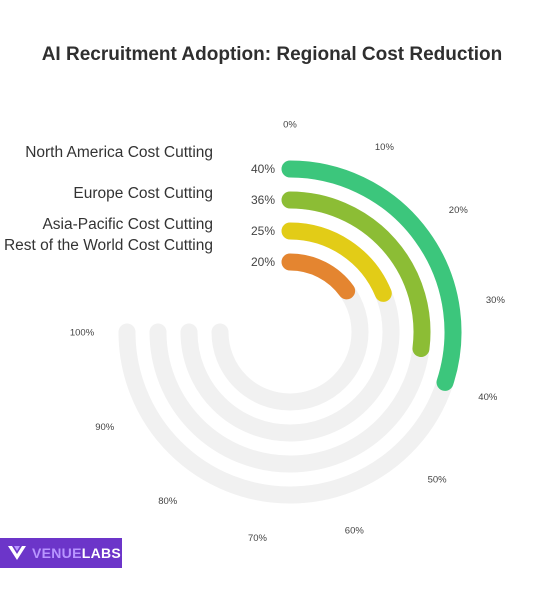 The height and width of the screenshot is (600, 544). What do you see at coordinates (101, 553) in the screenshot?
I see `brand-name-part2: LABS` at bounding box center [101, 553].